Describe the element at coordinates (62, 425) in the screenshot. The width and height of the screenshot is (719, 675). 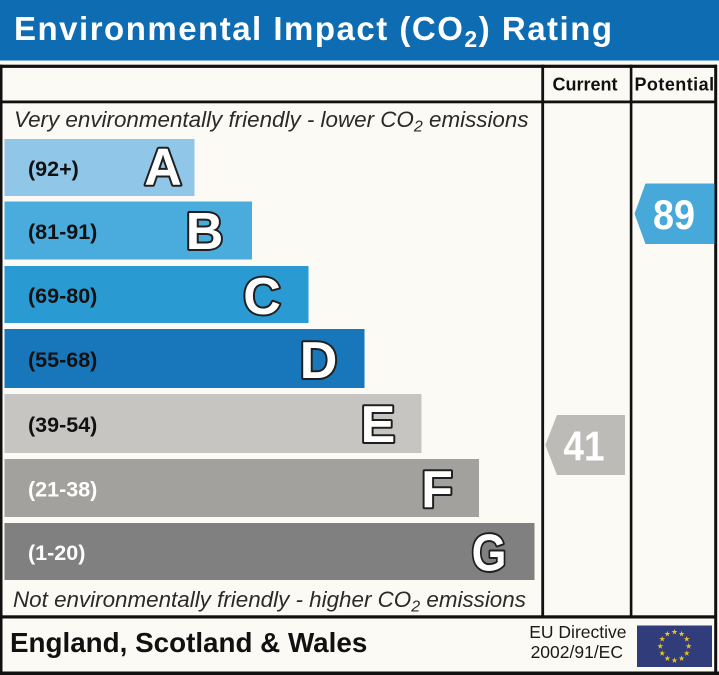
I see `svg-text: (39-54)` at that location.